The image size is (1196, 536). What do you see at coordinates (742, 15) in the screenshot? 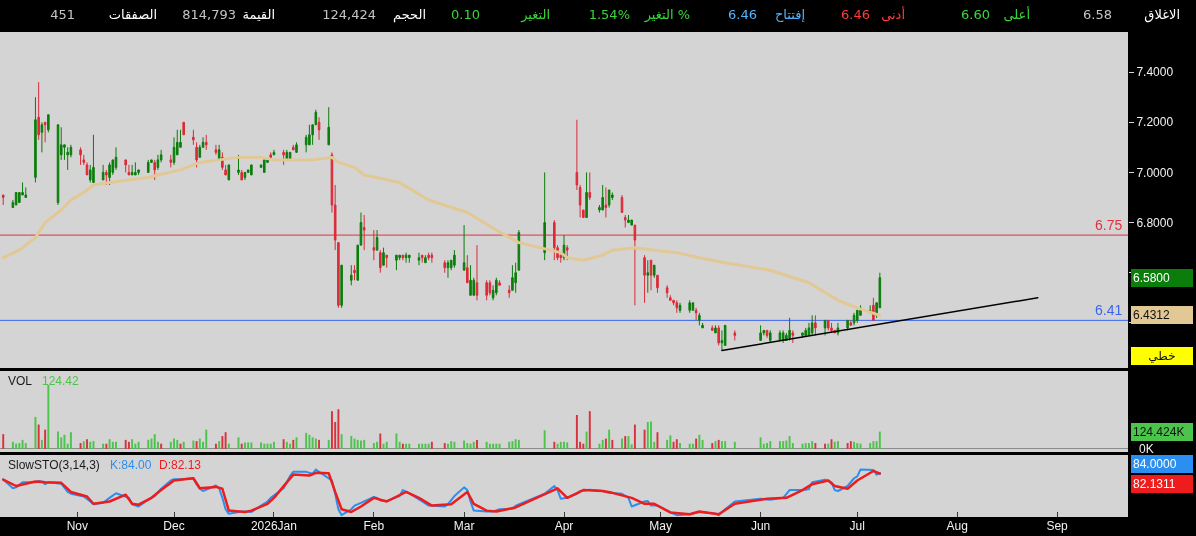
I see `text: 6.46` at bounding box center [742, 15].